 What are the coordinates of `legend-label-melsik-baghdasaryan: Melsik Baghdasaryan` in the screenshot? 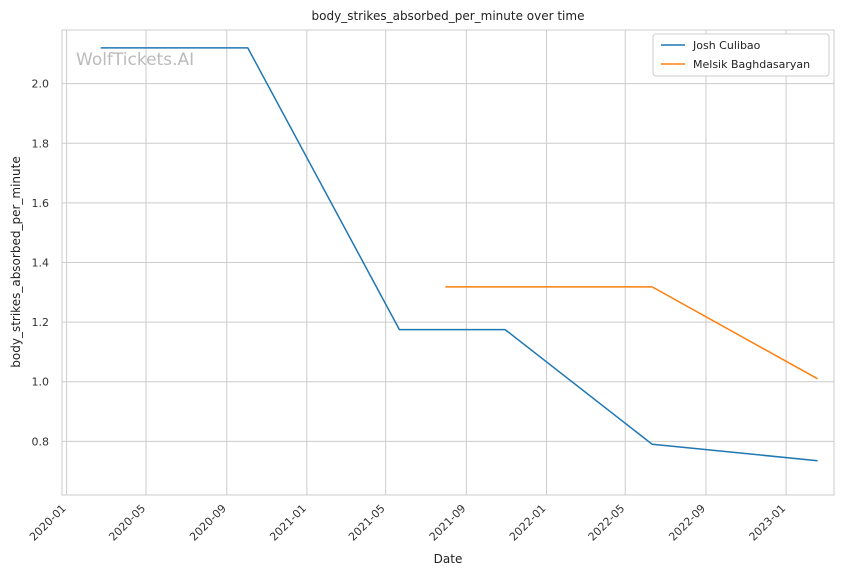 It's located at (751, 64).